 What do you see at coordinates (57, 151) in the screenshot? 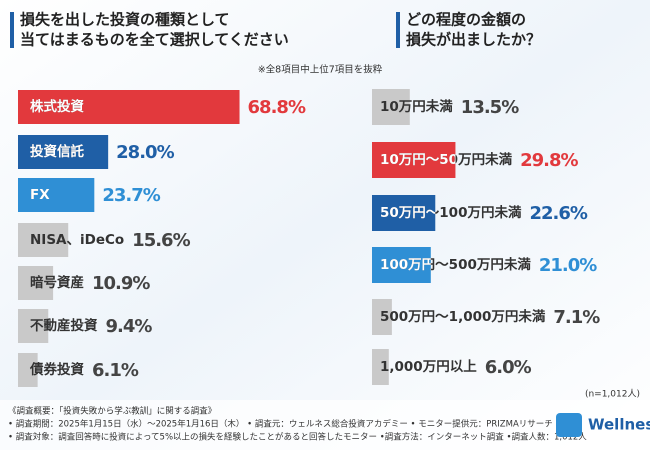
I see `category-label: 投資信託` at bounding box center [57, 151].